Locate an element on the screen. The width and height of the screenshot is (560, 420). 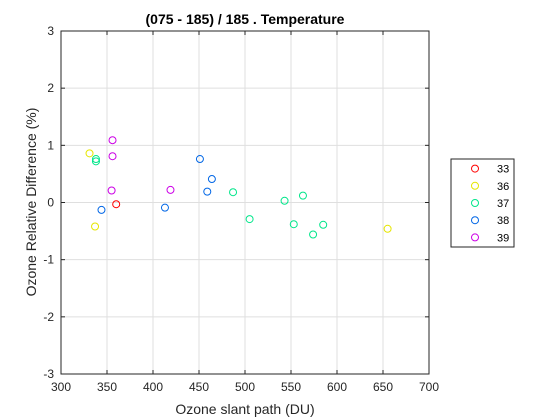
x-tick-label: 500 is located at coordinates (245, 387).